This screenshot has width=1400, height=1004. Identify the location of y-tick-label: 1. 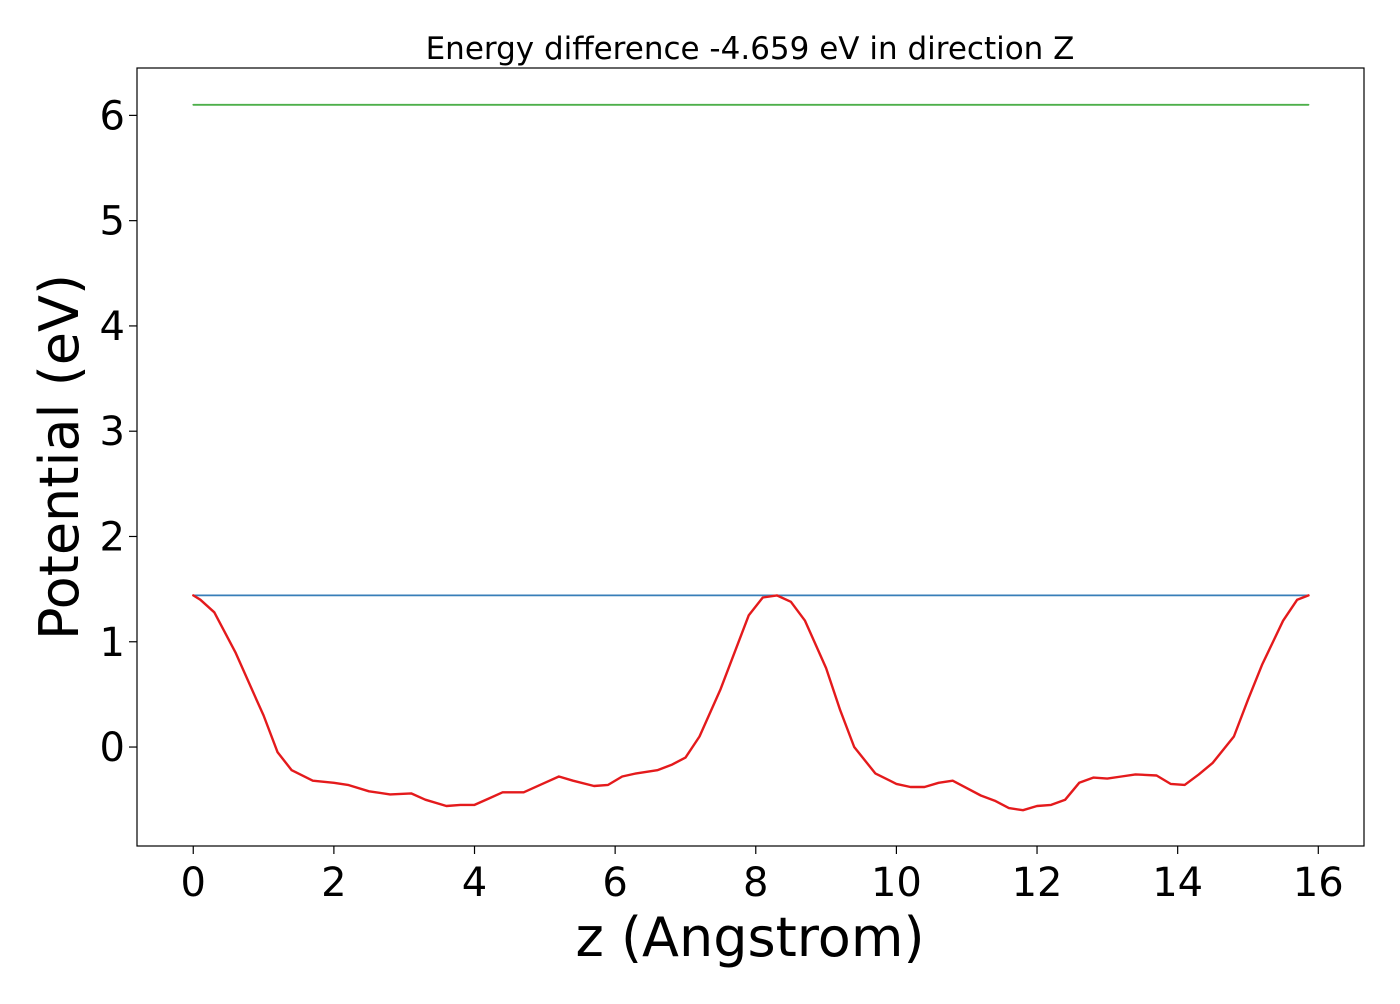
(112, 643).